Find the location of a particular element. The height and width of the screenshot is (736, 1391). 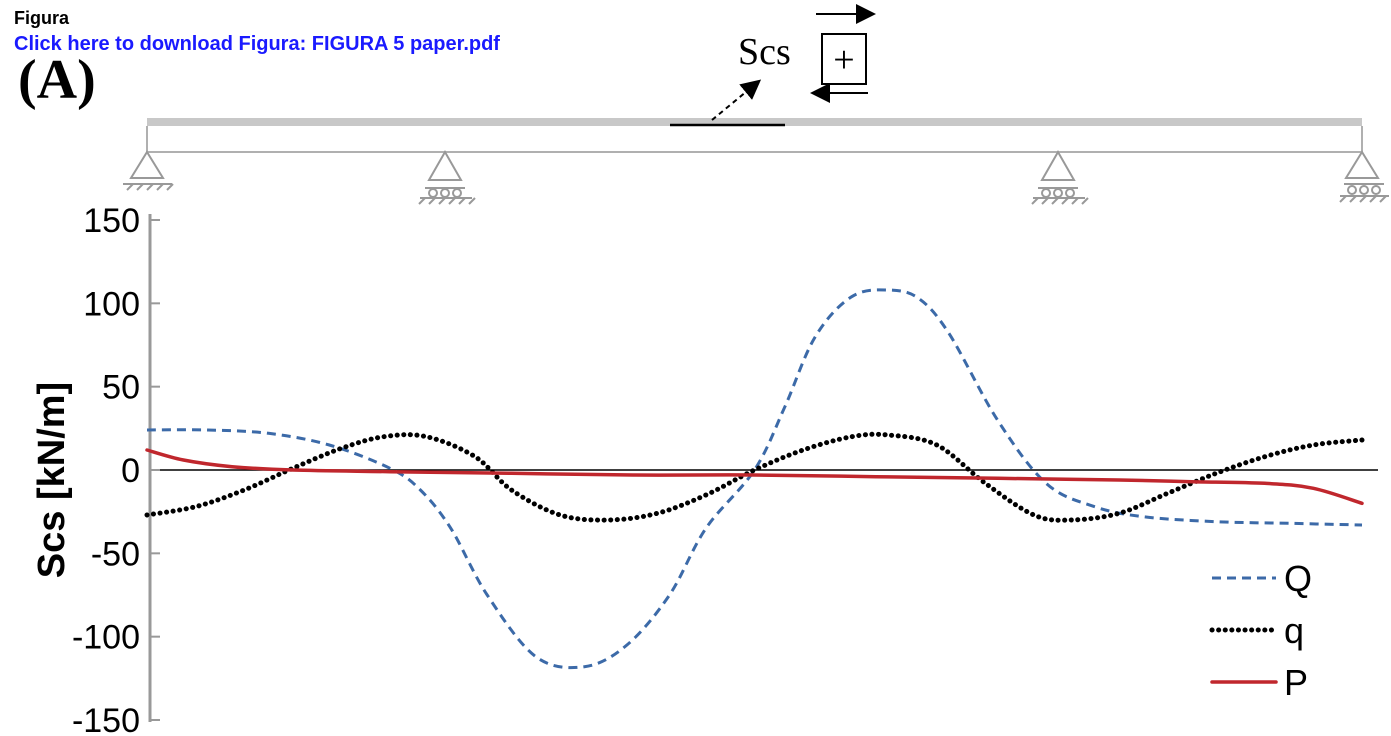

support-roller-right is located at coordinates (1364, 176).